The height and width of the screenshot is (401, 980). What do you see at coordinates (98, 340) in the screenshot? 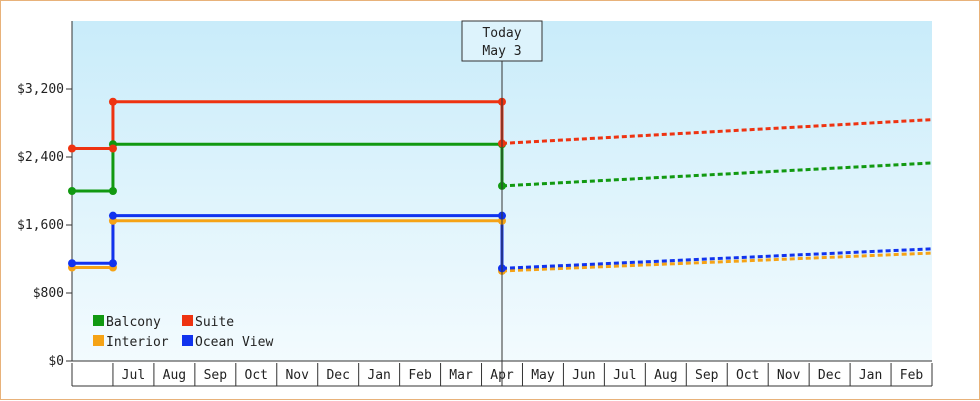
I see `legend-swatch-interior` at bounding box center [98, 340].